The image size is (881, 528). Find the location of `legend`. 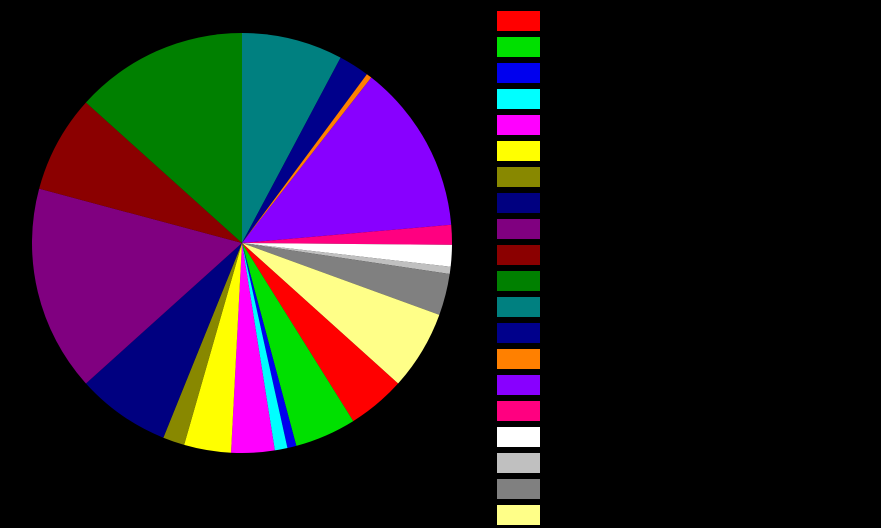

legend is located at coordinates (519, 268).